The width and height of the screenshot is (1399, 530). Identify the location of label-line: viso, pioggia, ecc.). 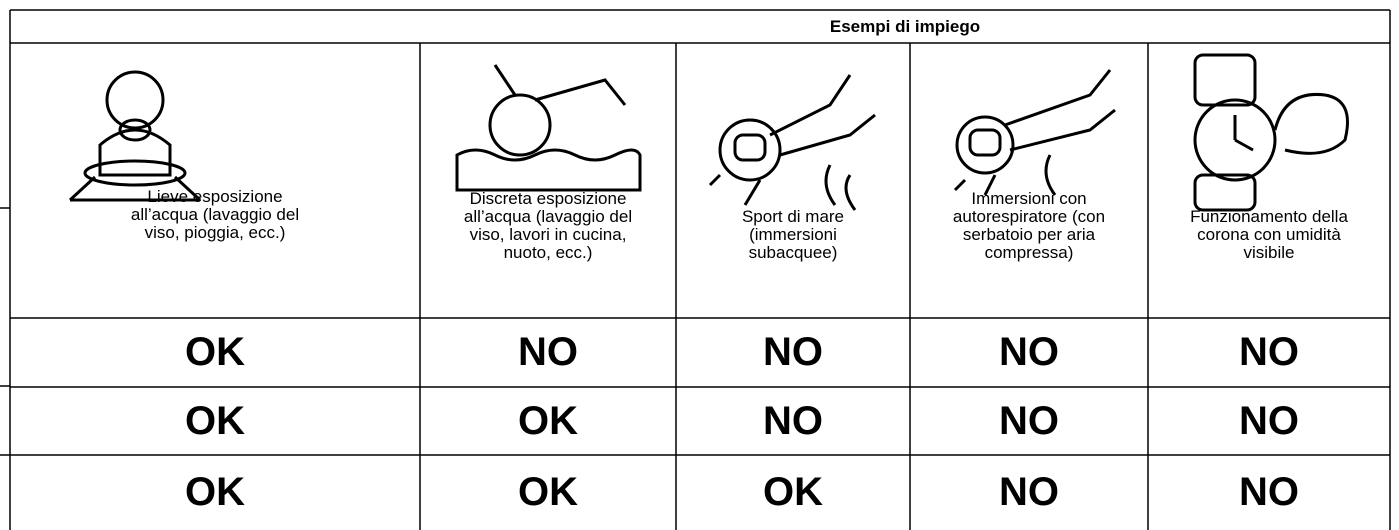
(215, 232).